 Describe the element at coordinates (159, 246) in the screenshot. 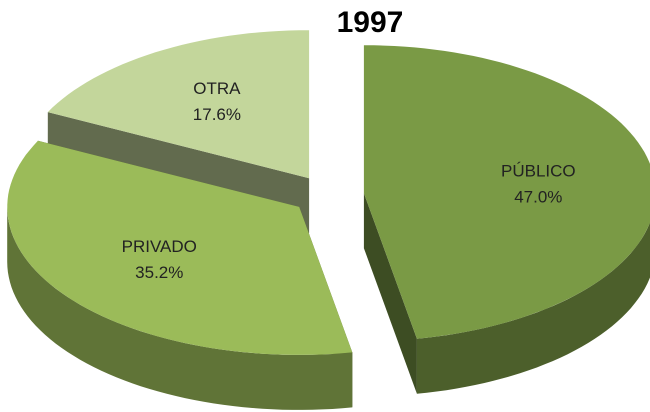

I see `category-label: PRIVADO` at that location.